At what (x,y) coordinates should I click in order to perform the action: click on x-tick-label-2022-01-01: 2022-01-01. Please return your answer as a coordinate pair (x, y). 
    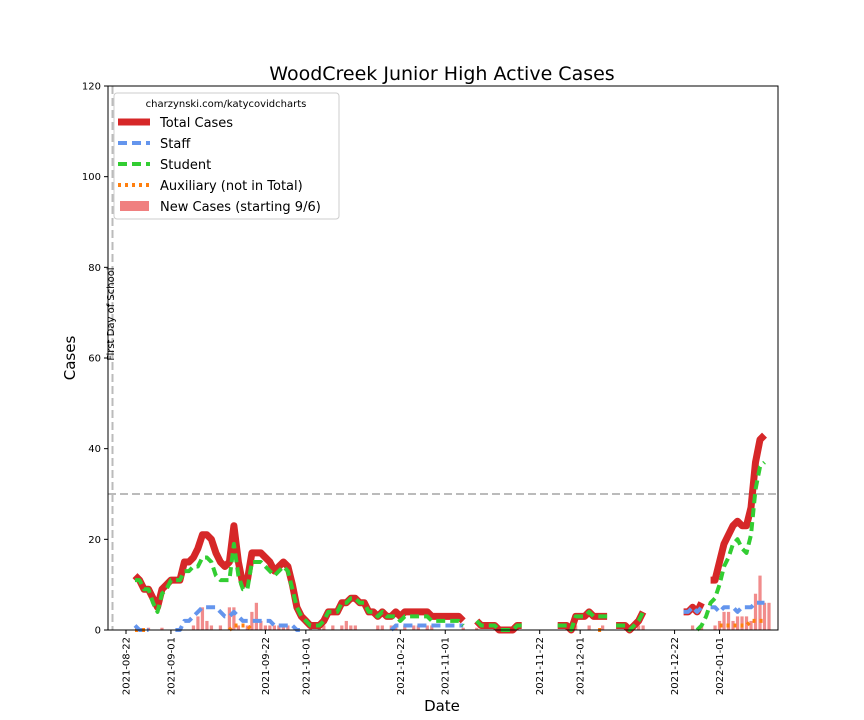
    Looking at the image, I should click on (720, 666).